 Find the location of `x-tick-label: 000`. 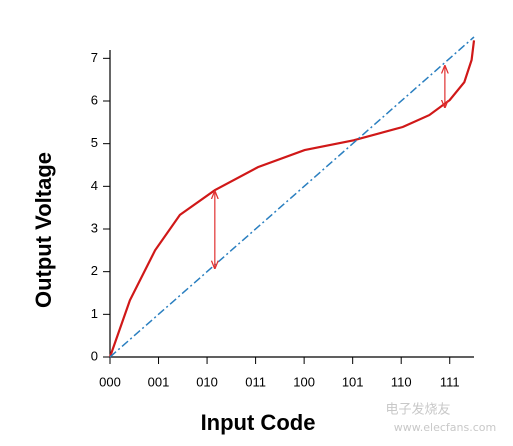

x-tick-label: 000 is located at coordinates (110, 381).